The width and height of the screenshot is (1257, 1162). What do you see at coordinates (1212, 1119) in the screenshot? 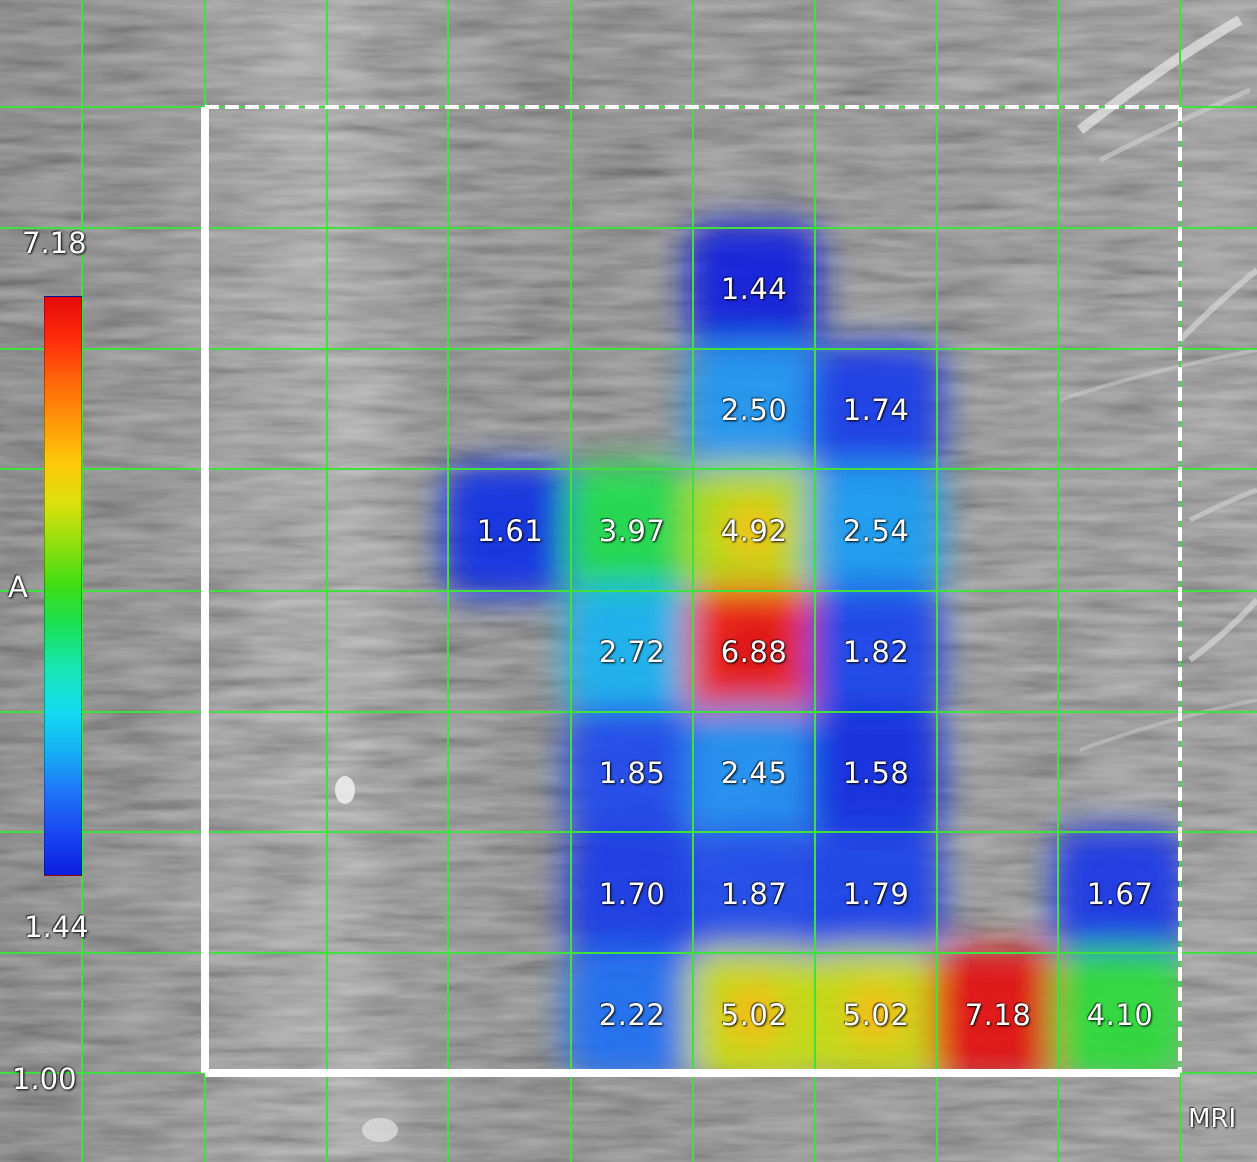
I see `modality-label: MRI` at bounding box center [1212, 1119].